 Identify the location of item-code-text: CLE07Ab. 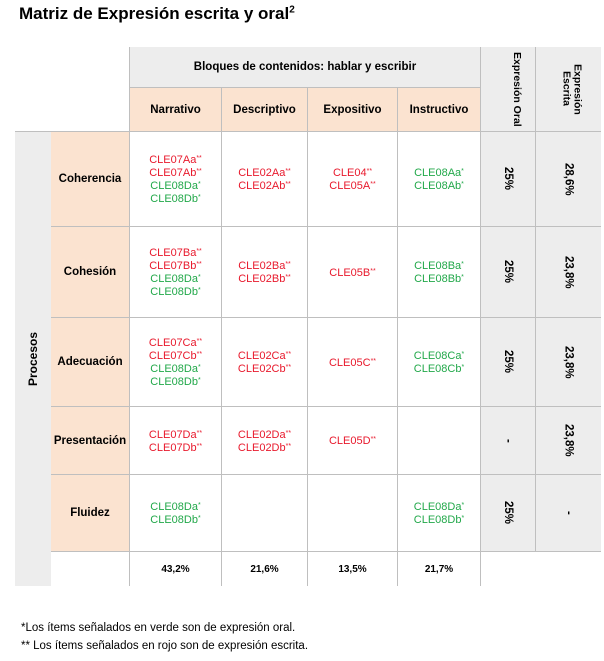
(173, 173).